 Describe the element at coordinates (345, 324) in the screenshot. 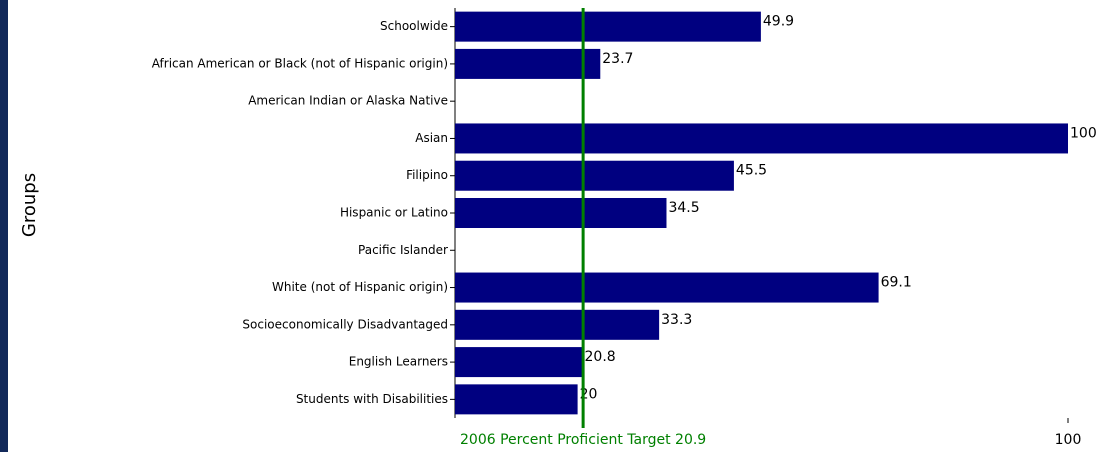

I see `y-tick-label: Socioeconomically Disadvantaged` at that location.